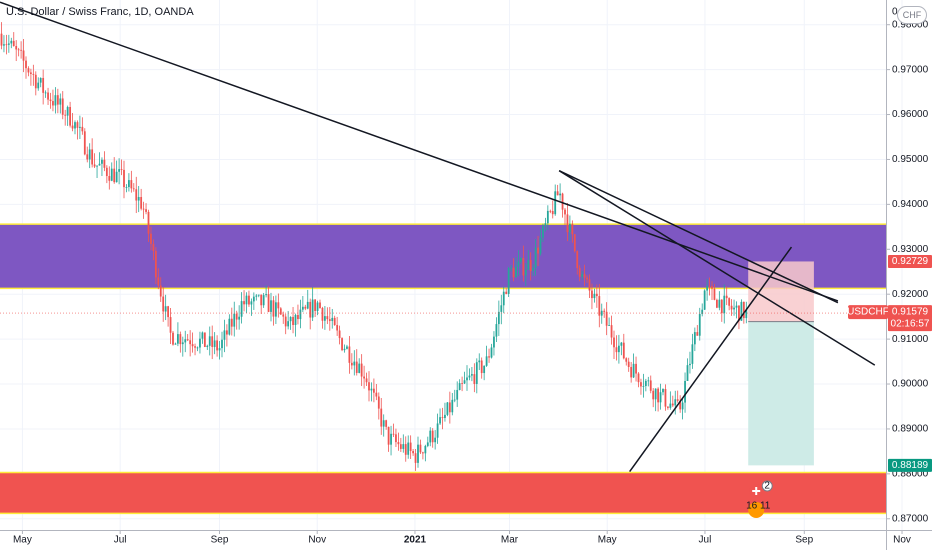 This screenshot has height=550, width=932. Describe the element at coordinates (912, 15) in the screenshot. I see `currency-button: CHF` at that location.